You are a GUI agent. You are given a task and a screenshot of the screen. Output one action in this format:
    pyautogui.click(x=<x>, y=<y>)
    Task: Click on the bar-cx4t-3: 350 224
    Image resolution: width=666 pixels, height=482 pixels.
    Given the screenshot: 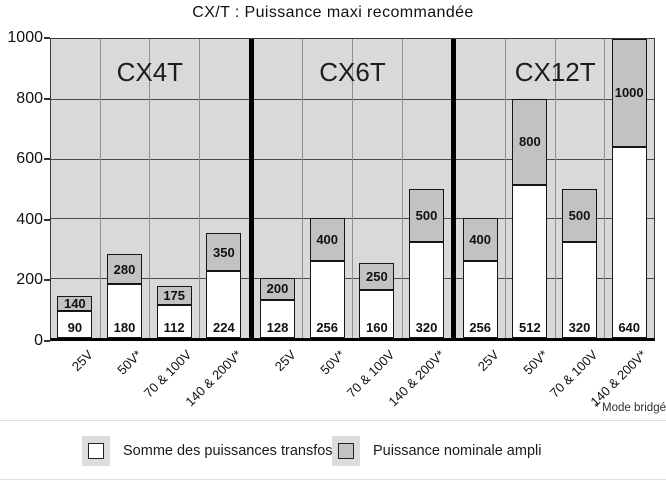 What is the action you would take?
    pyautogui.click(x=224, y=285)
    